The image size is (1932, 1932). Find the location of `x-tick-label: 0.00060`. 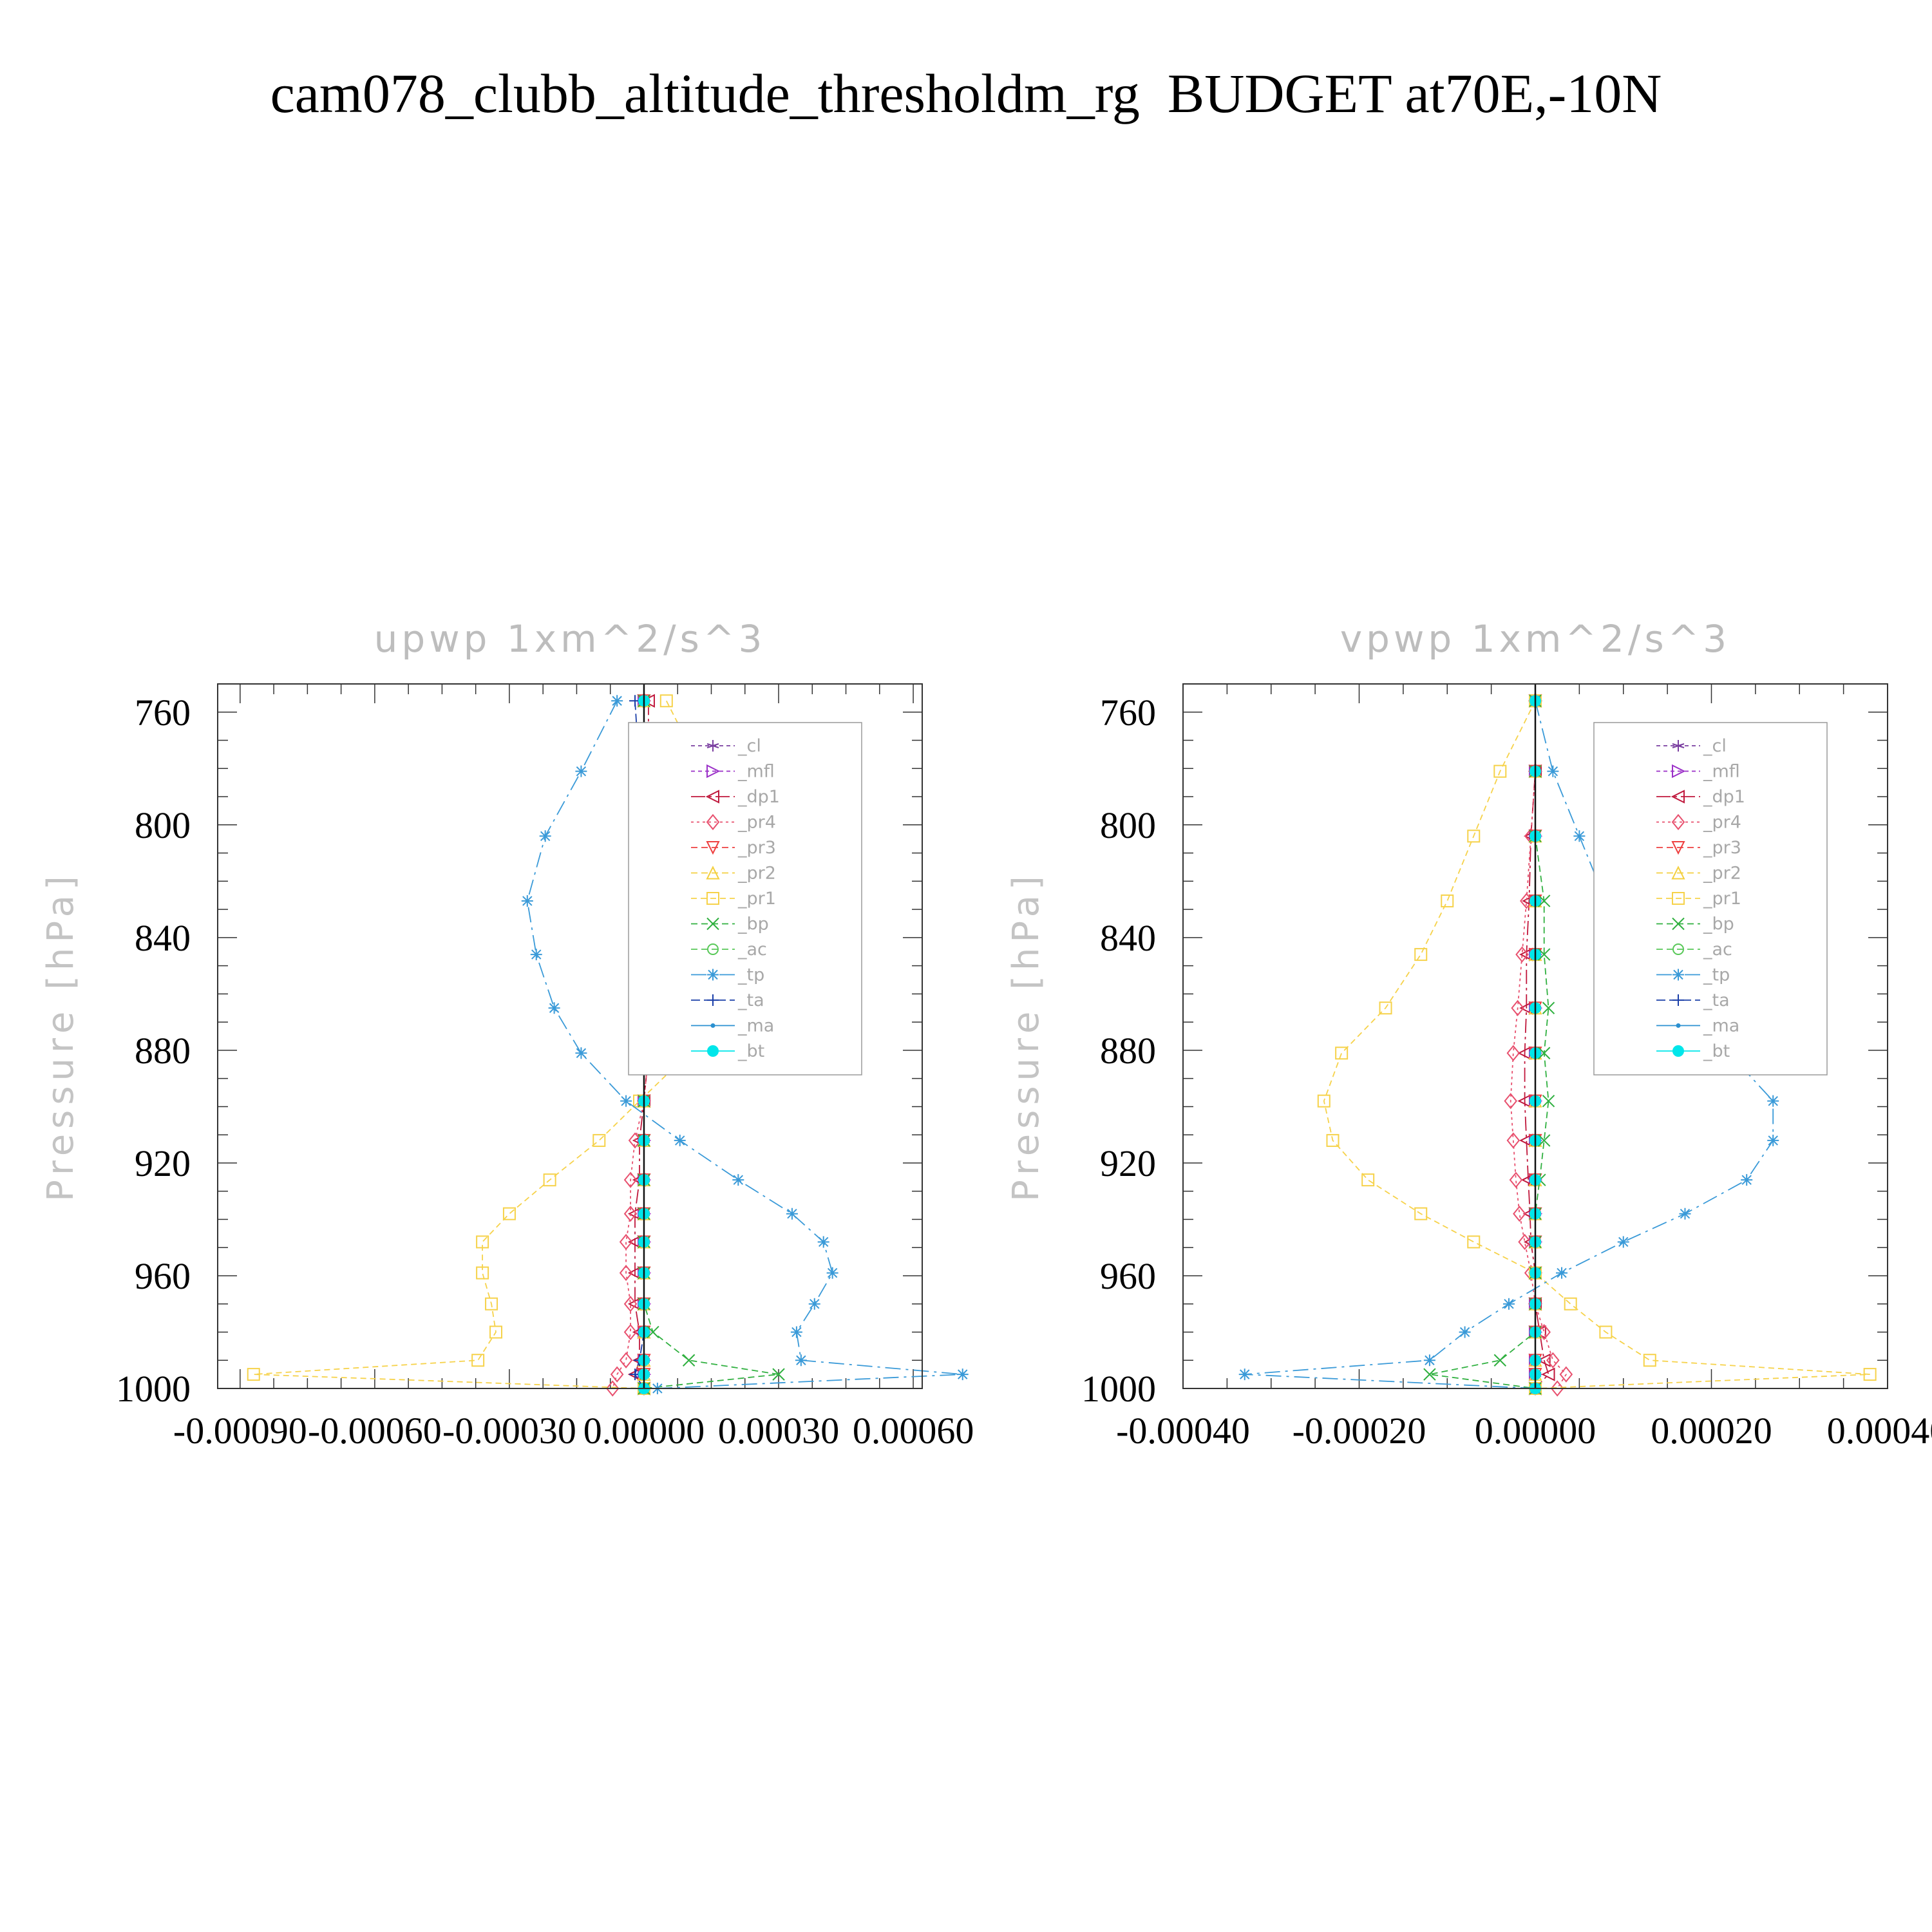

x-tick-label: 0.00060 is located at coordinates (913, 1431).